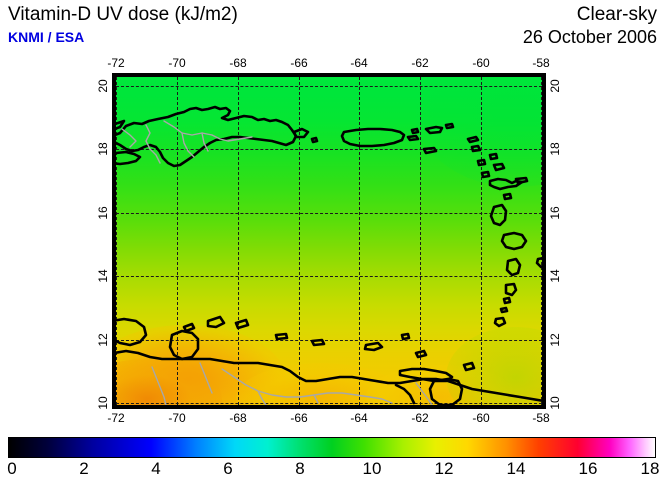 The image size is (665, 480). Describe the element at coordinates (500, 322) in the screenshot. I see `coast-grenada` at that location.